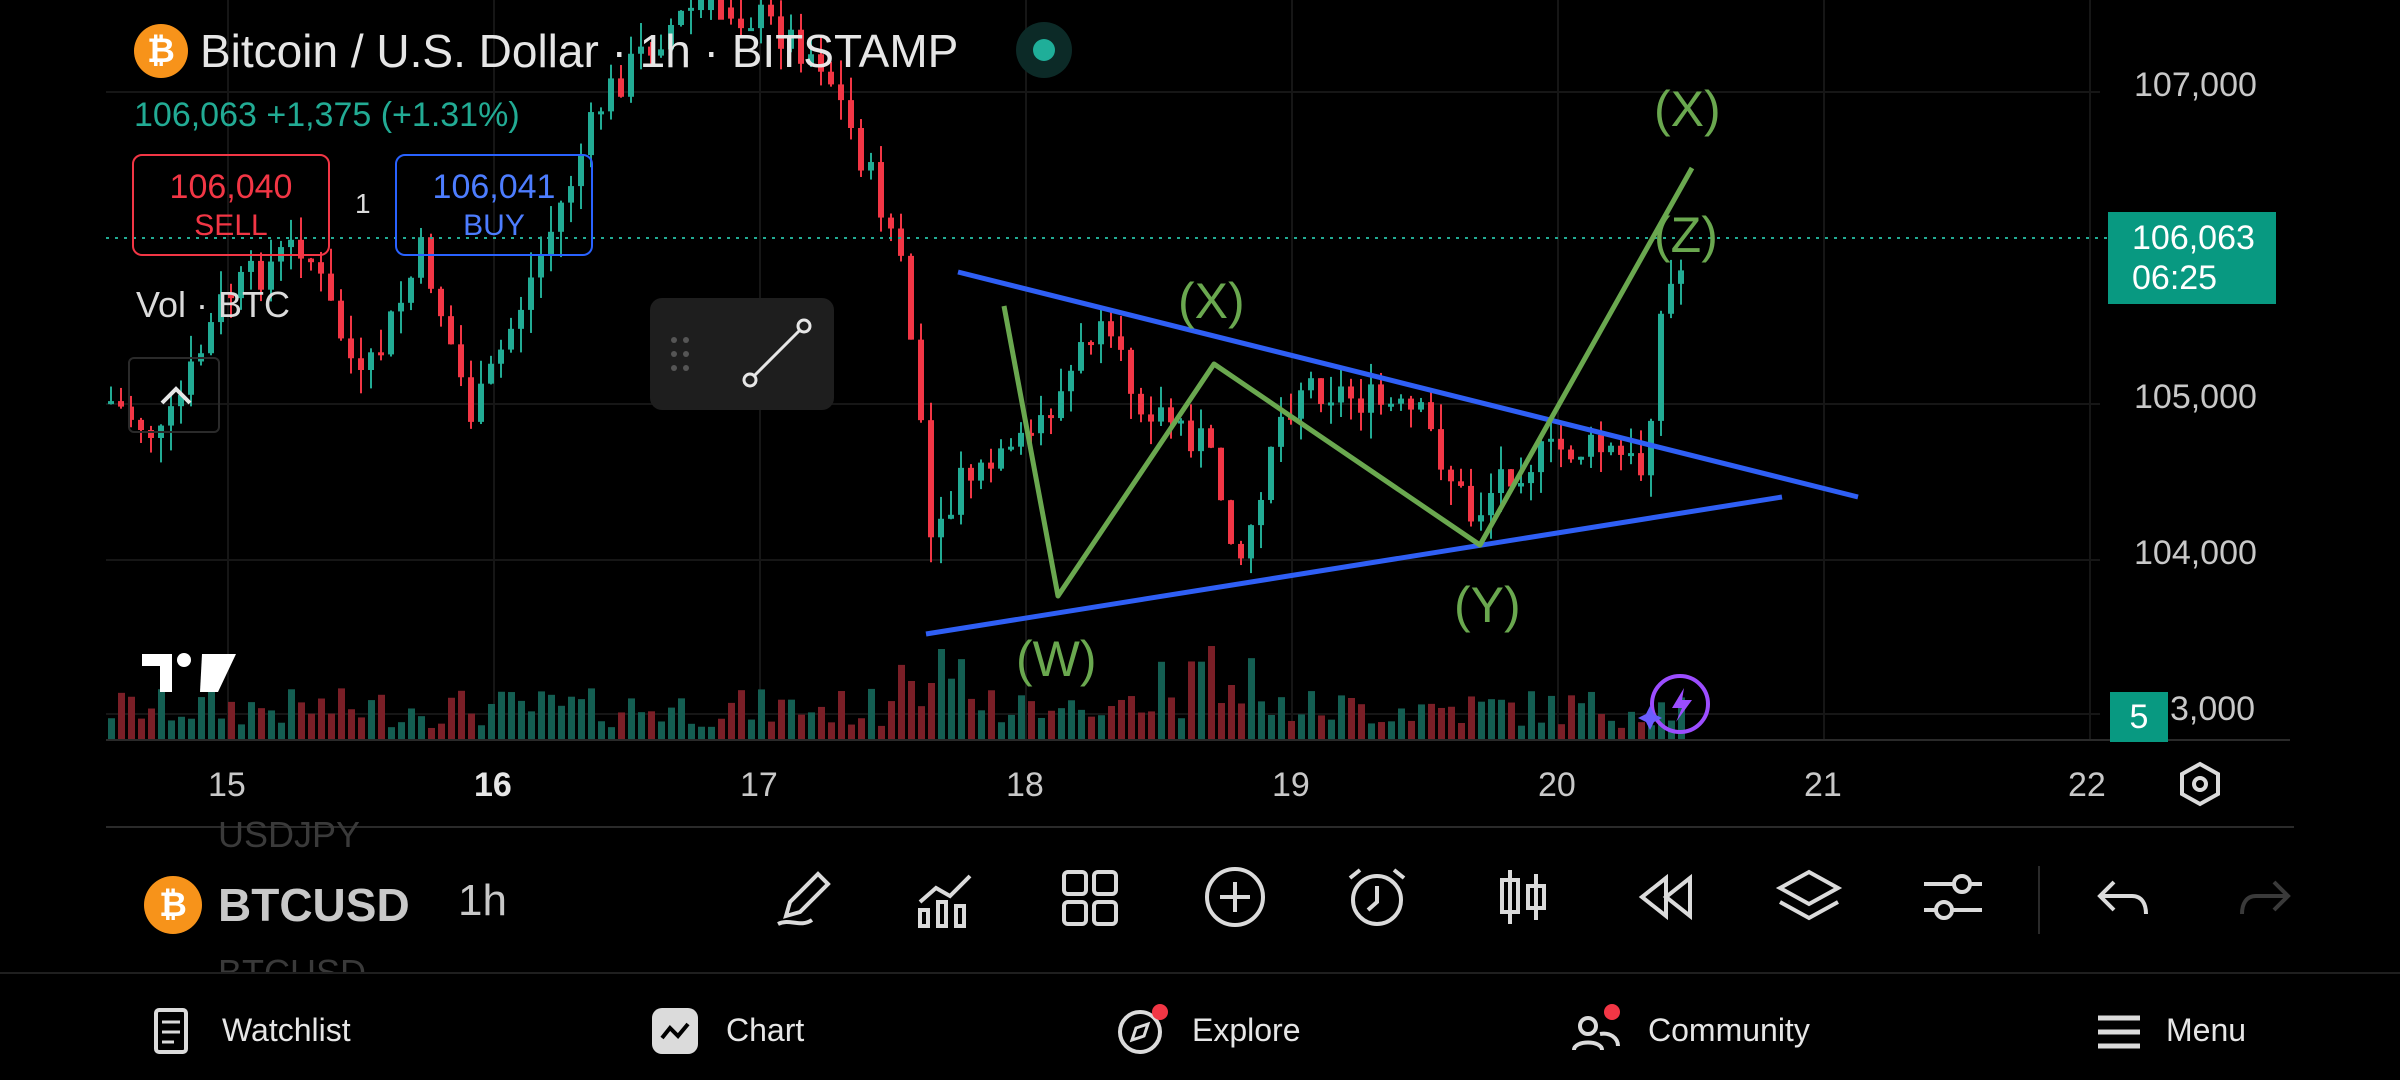 The width and height of the screenshot is (2400, 1080). What do you see at coordinates (161, 51) in the screenshot?
I see `bitcoin-logo-icon: ₿` at bounding box center [161, 51].